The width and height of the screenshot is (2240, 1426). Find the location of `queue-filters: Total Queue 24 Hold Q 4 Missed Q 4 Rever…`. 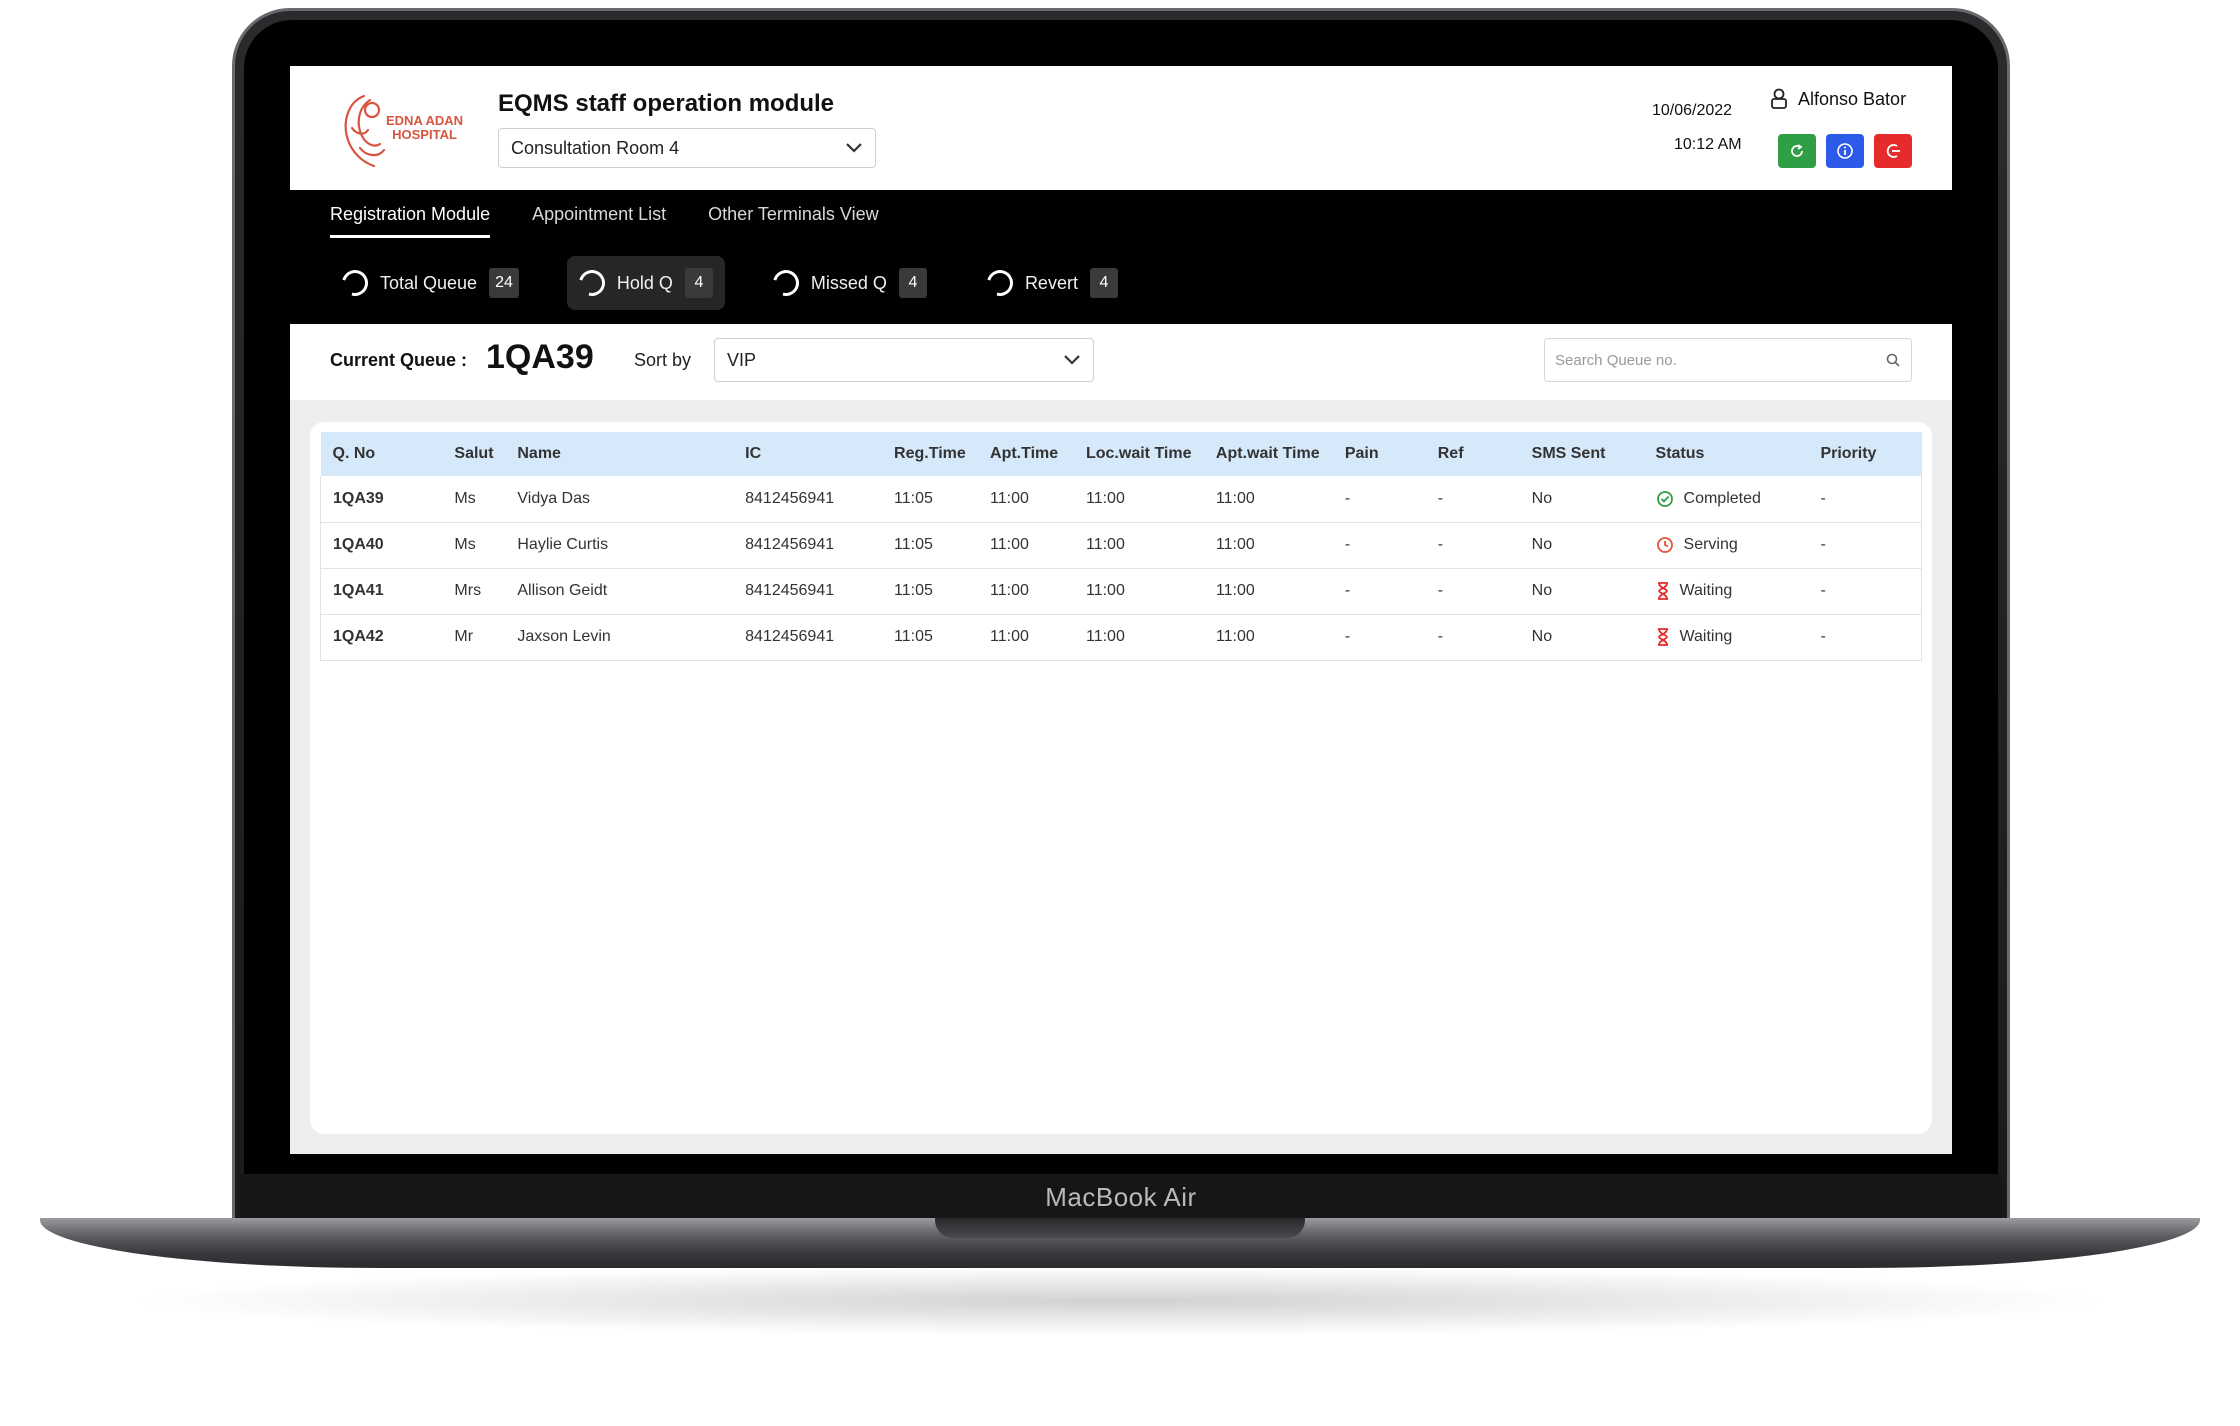

queue-filters: Total Queue 24 Hold Q 4 Missed Q 4 Rever… is located at coordinates (730, 283).